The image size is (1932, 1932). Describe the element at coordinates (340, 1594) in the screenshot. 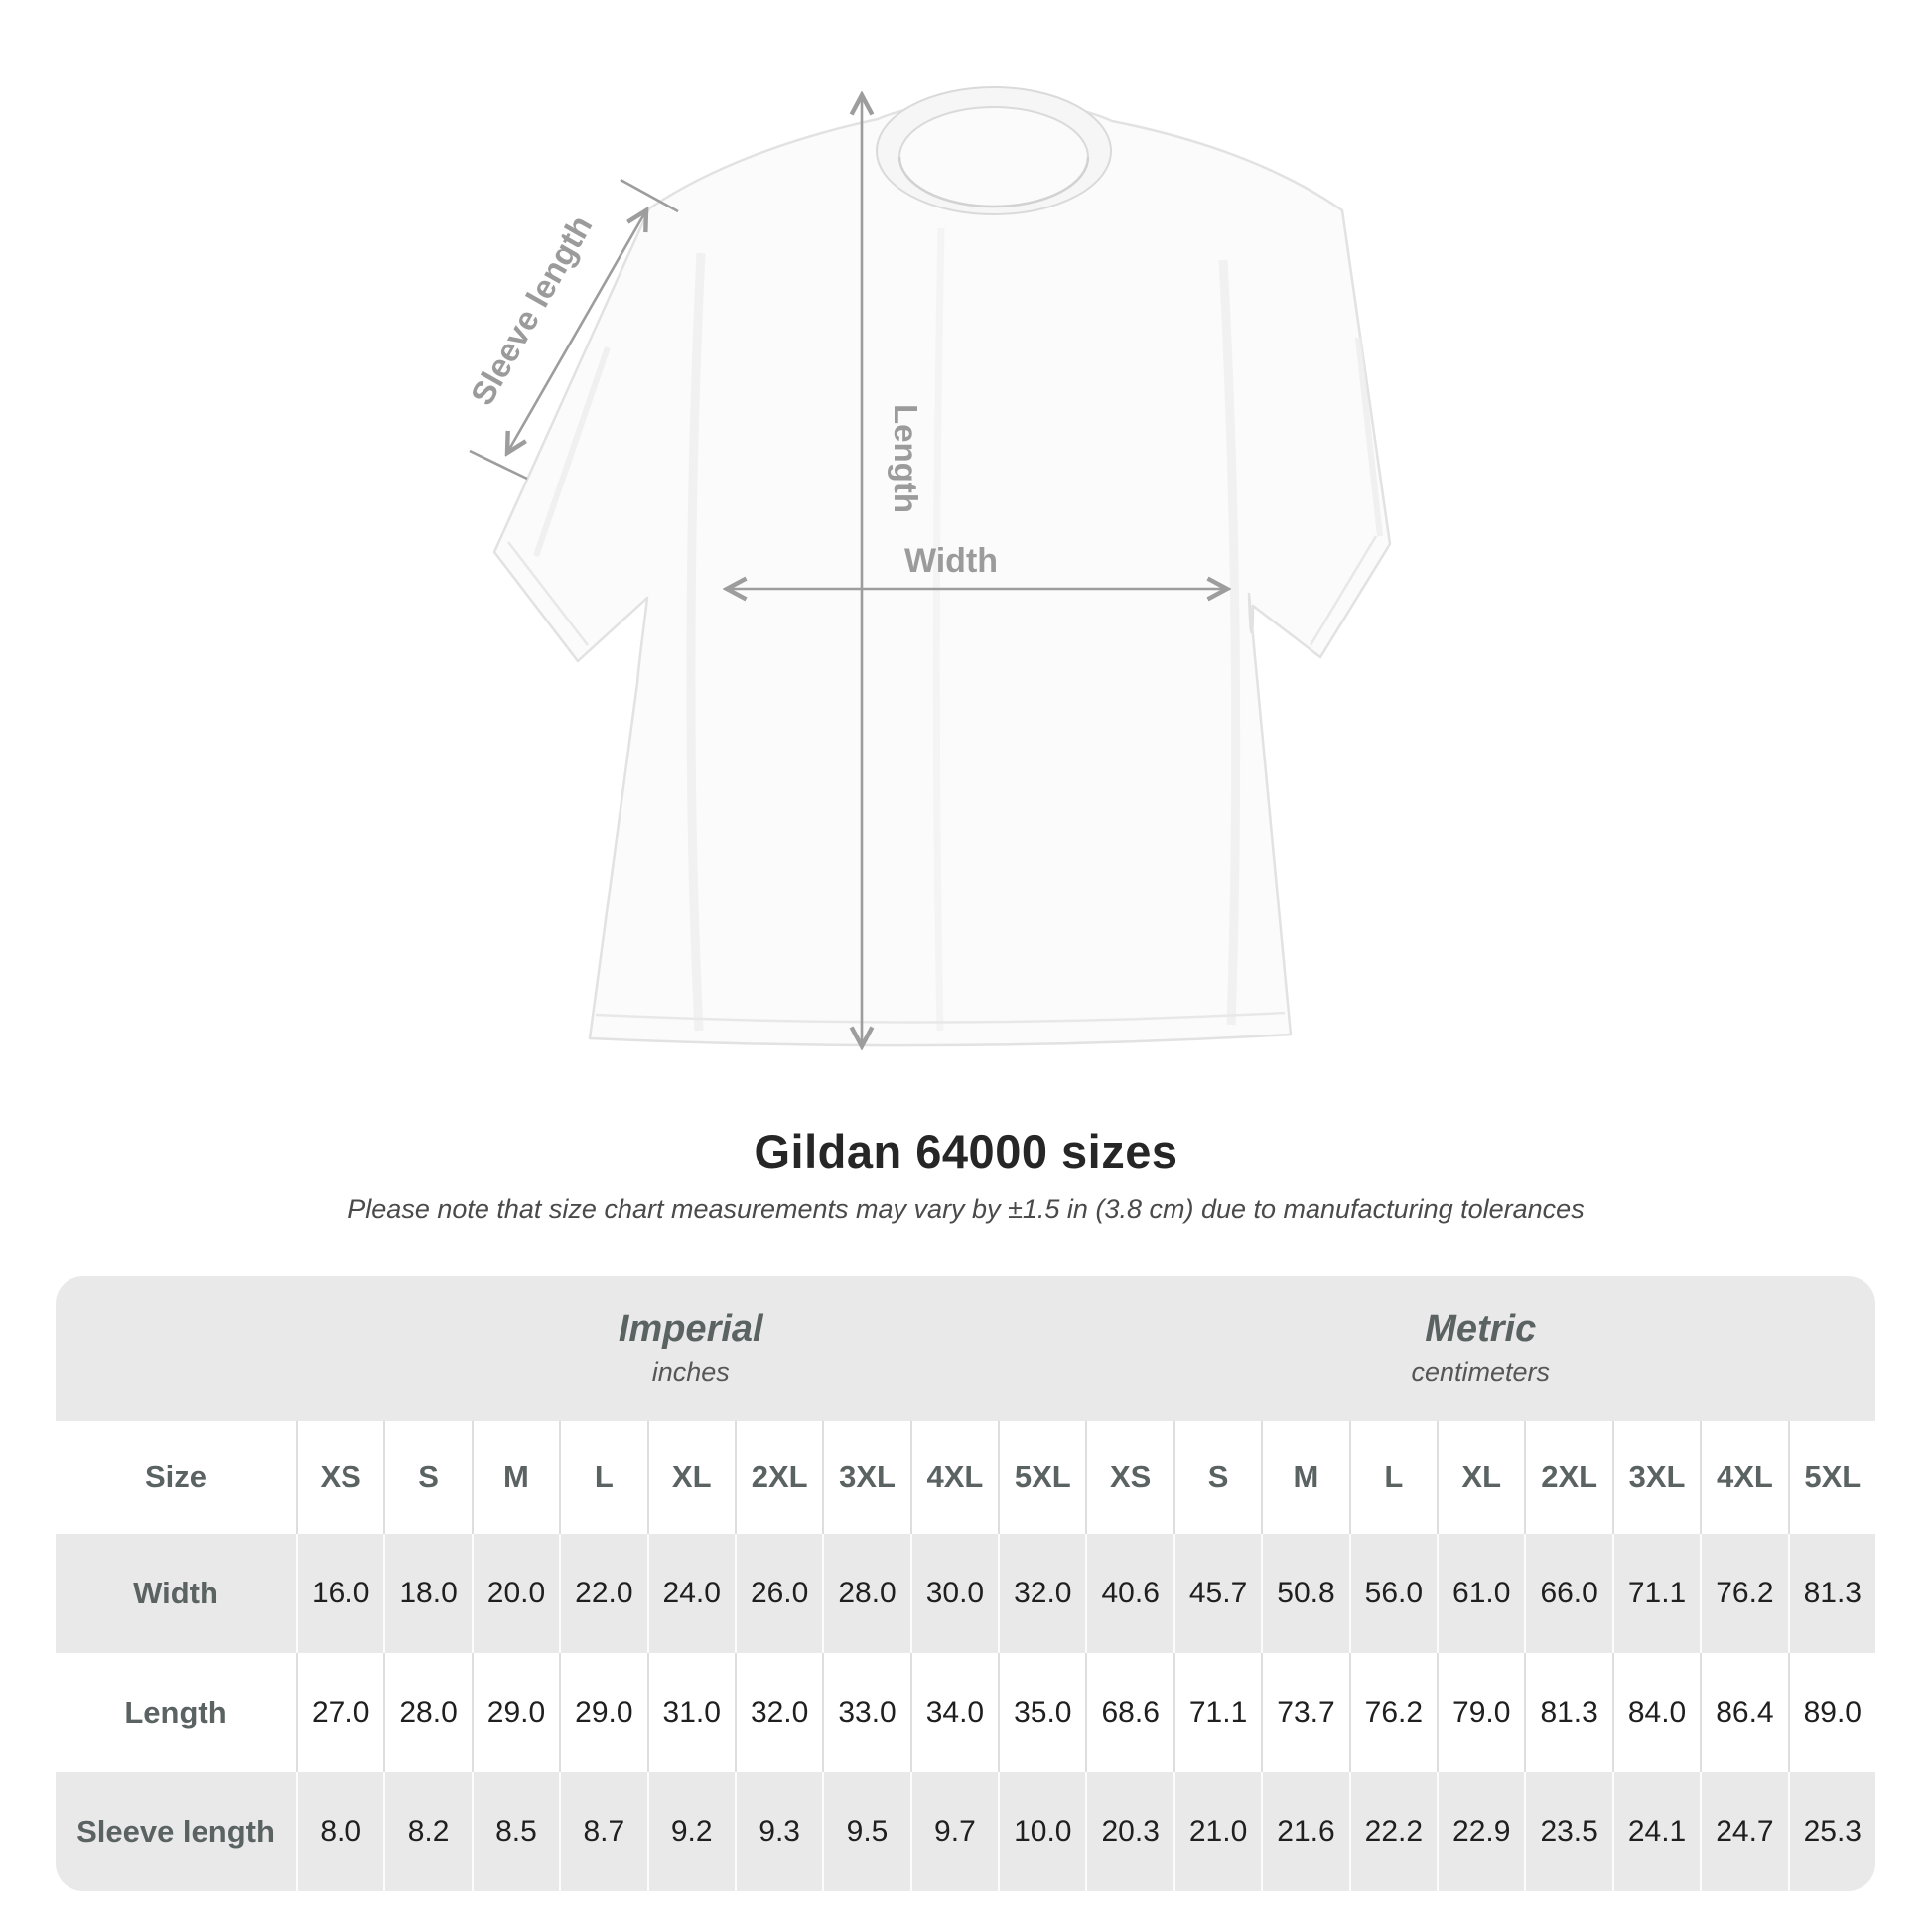

I see `value-cell: 16.0` at that location.